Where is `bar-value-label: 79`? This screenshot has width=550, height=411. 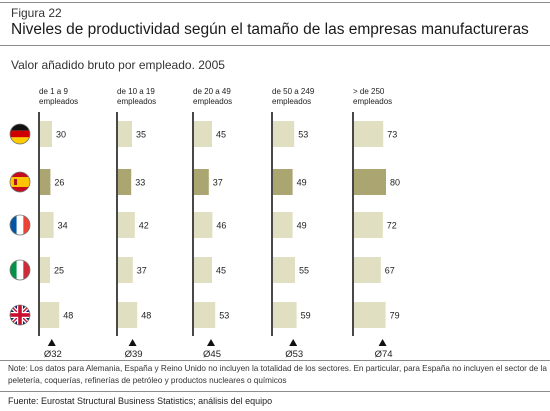
bar-value-label: 79 is located at coordinates (395, 316).